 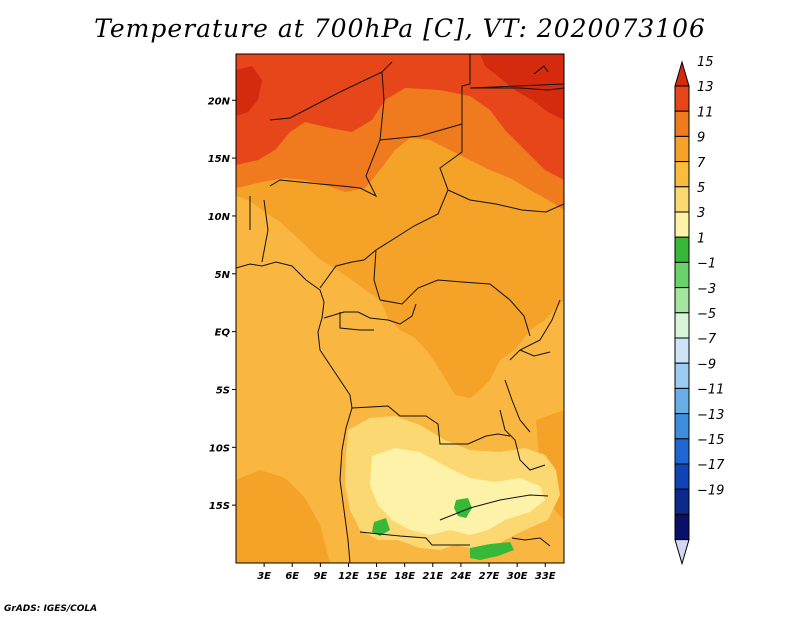 I want to click on x-tick-label: 6E, so click(x=292, y=576).